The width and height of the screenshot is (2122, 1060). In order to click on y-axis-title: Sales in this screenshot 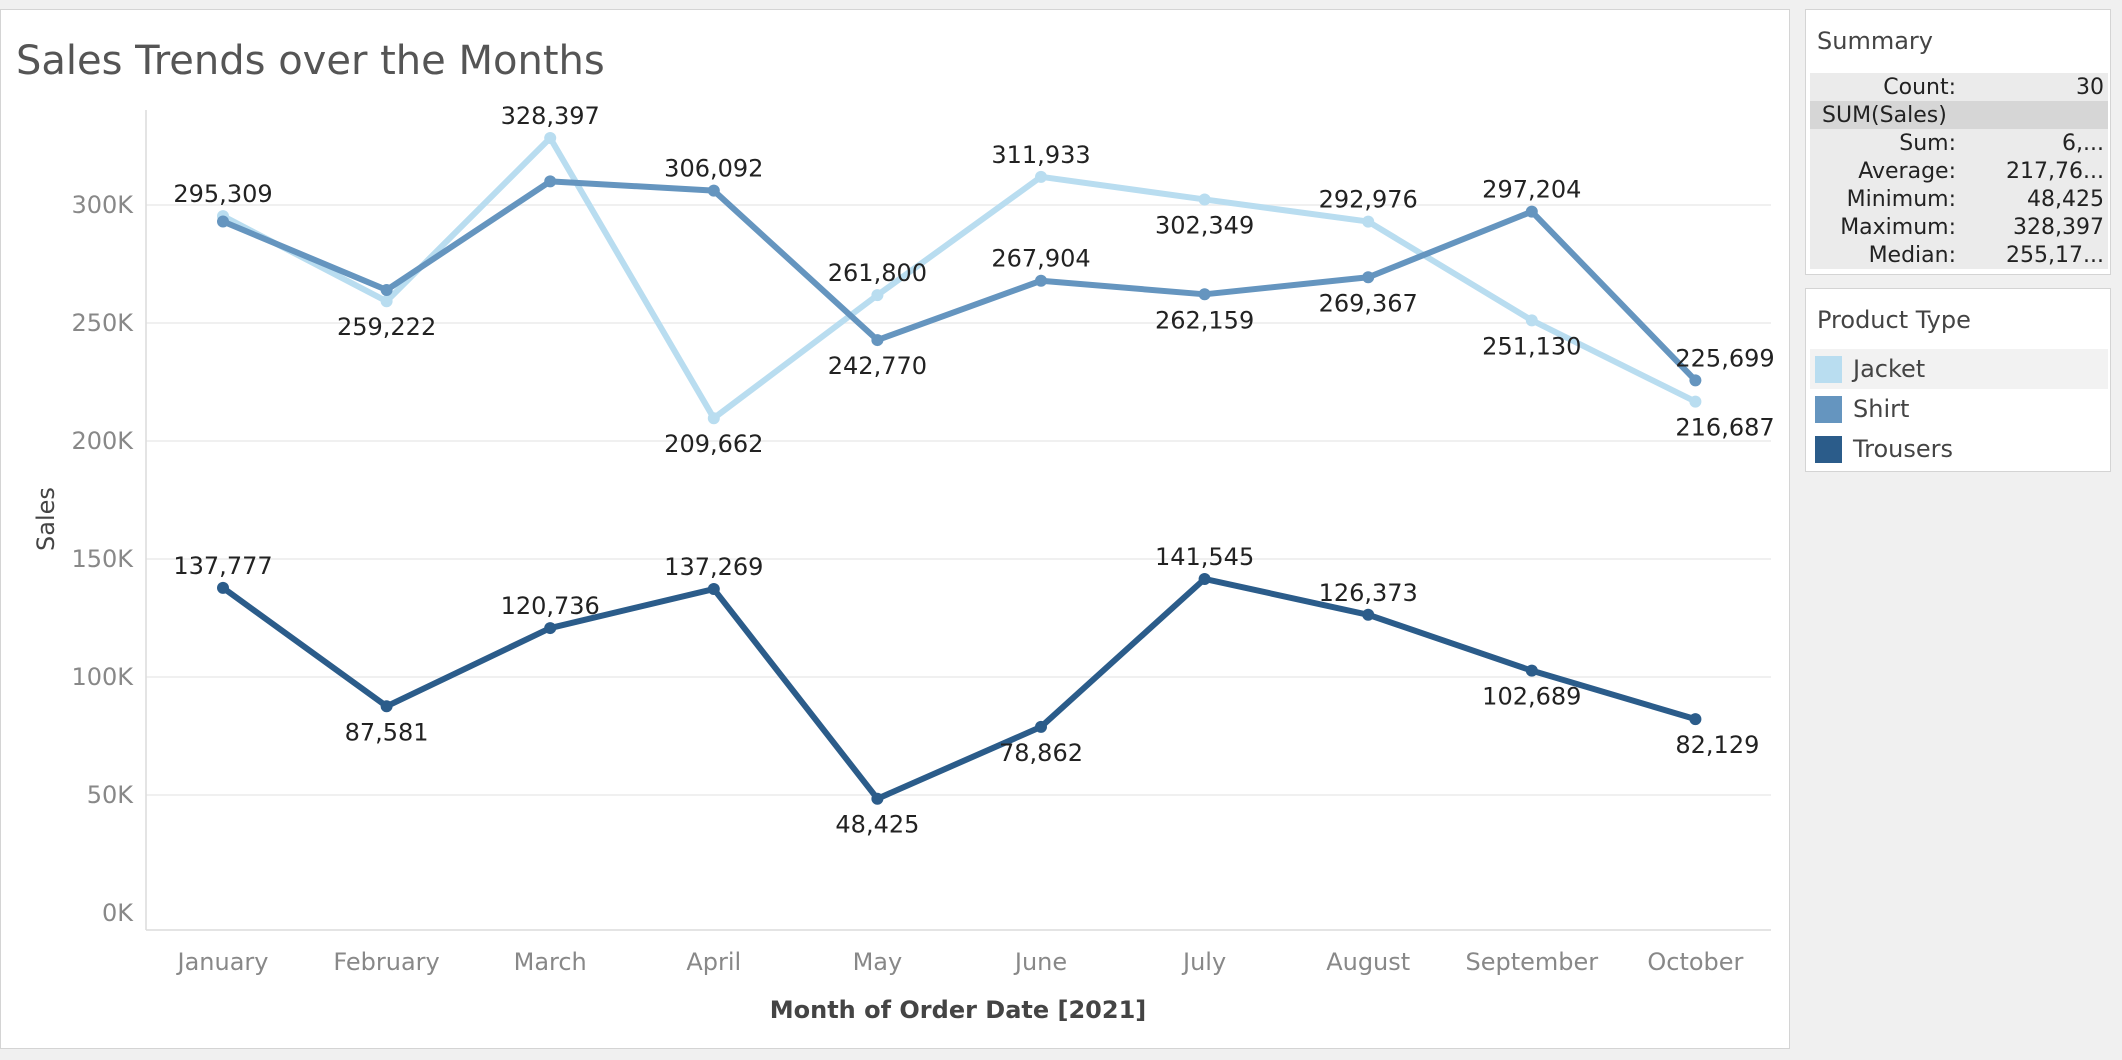, I will do `click(46, 519)`.